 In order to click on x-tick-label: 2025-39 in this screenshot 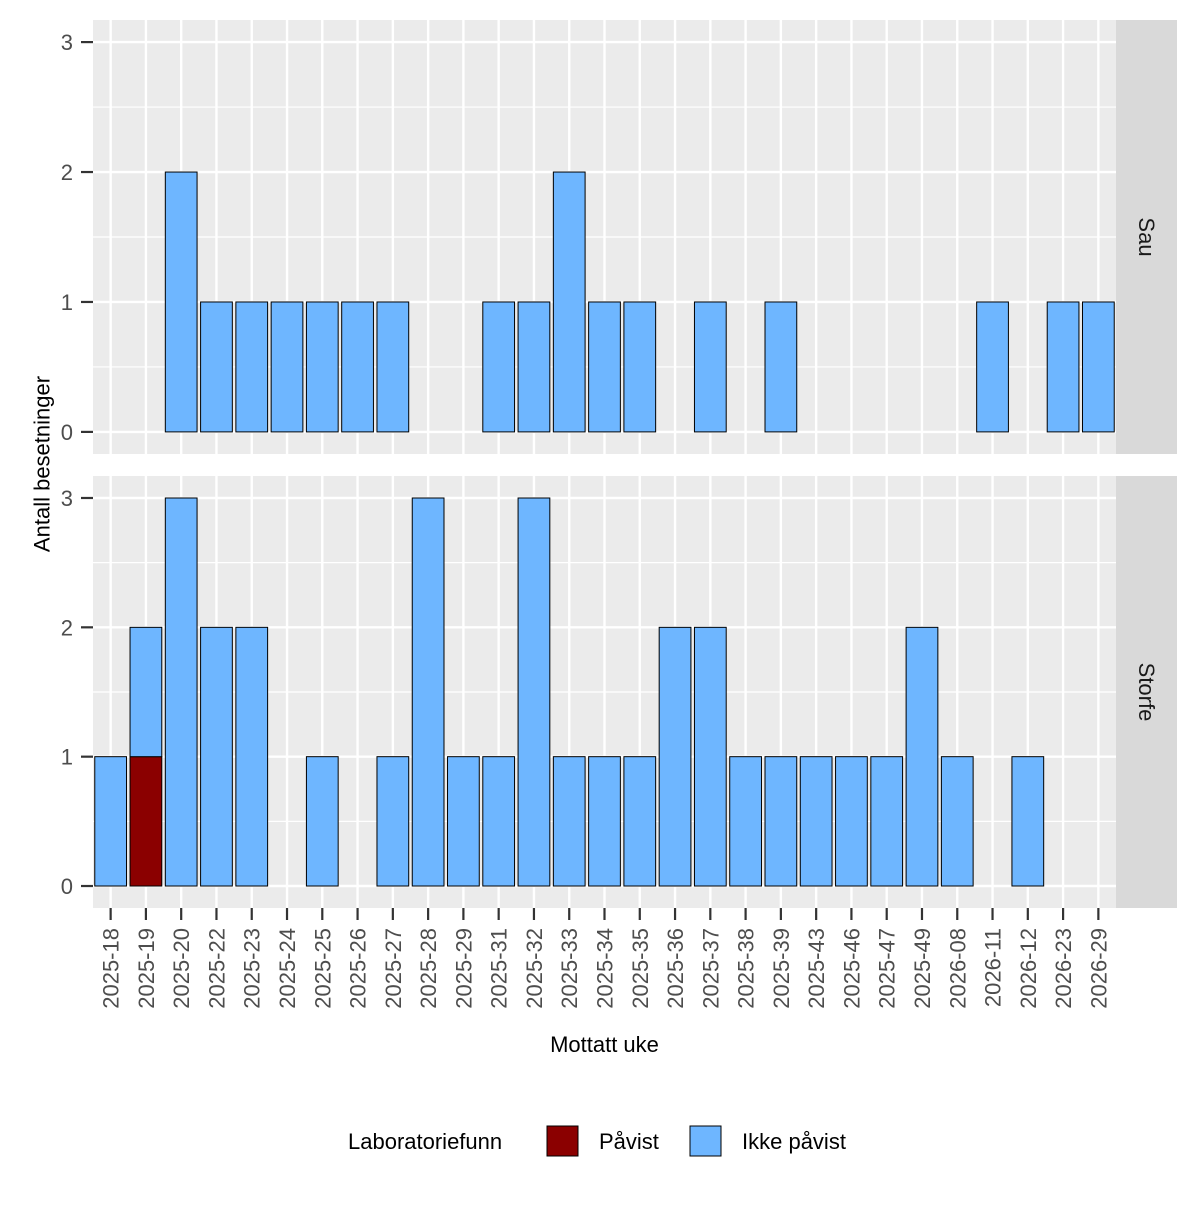, I will do `click(781, 968)`.